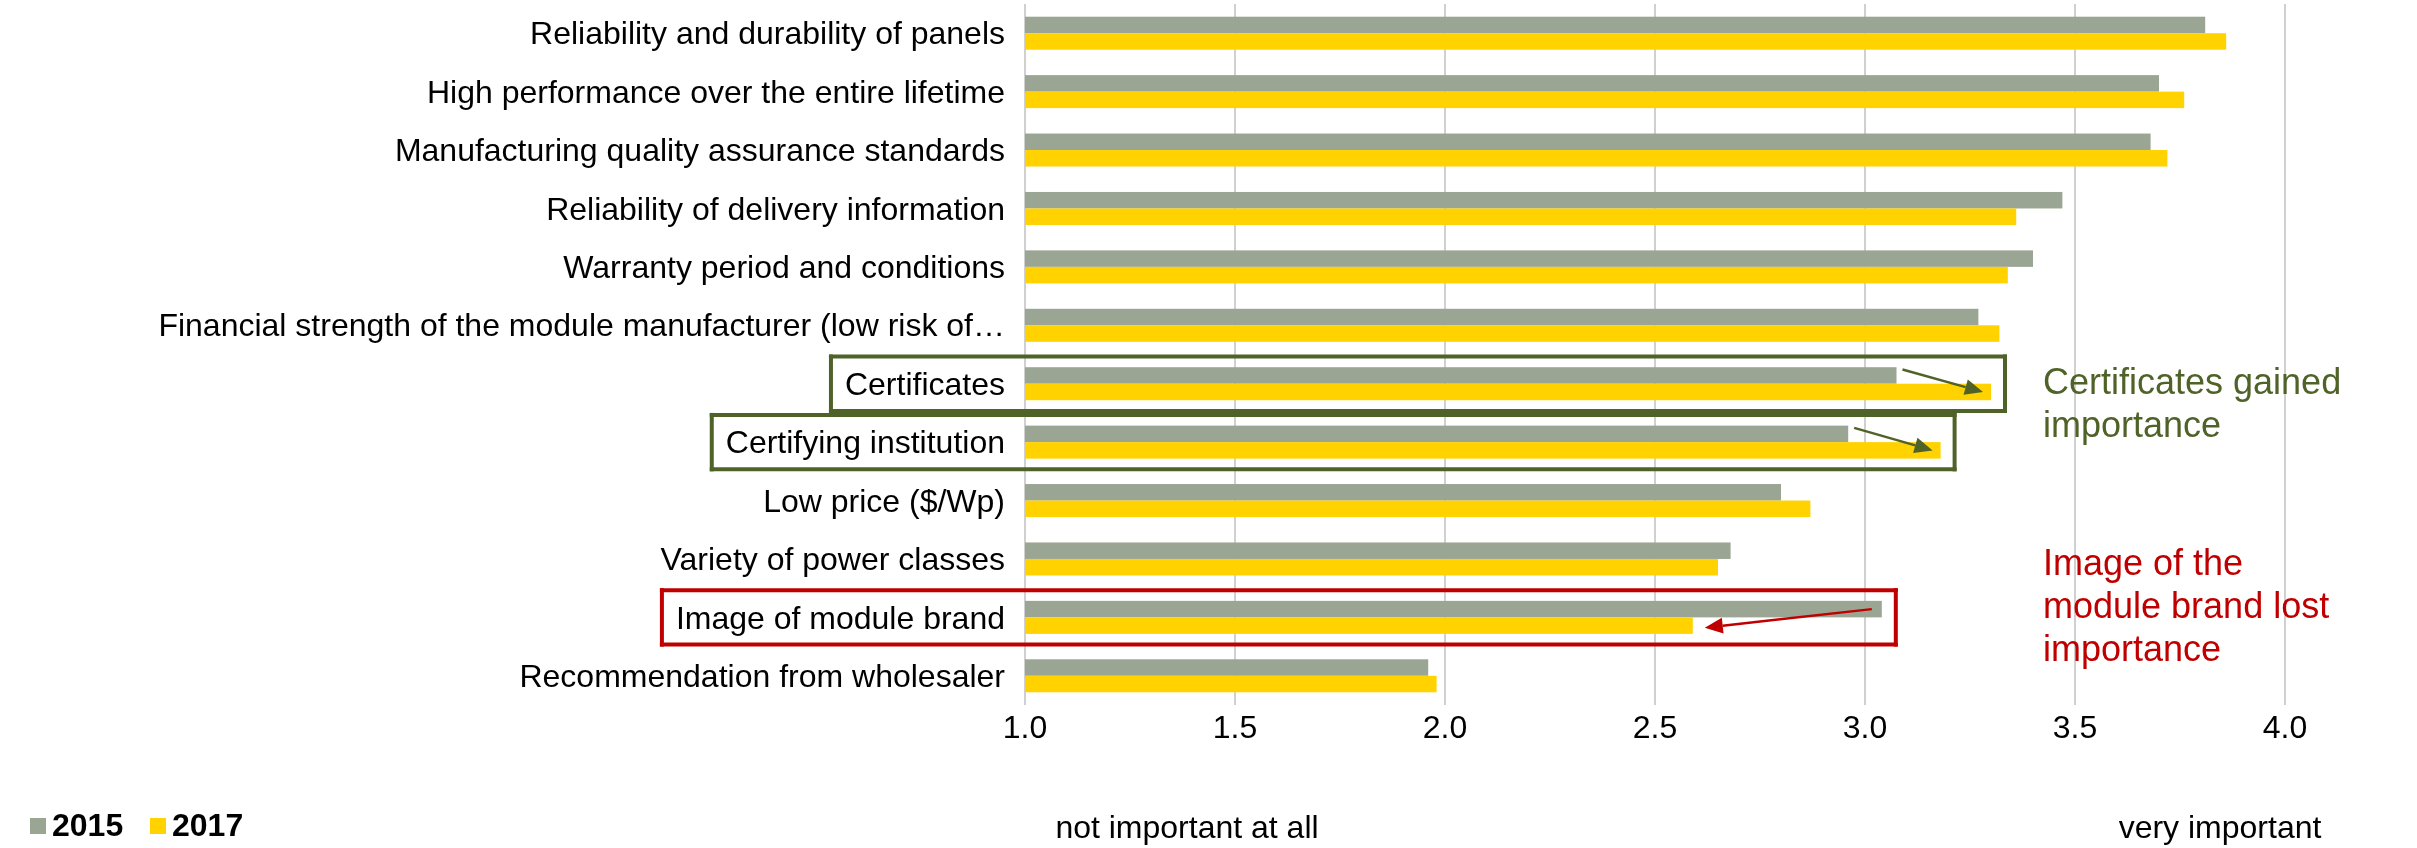 The image size is (2417, 848). I want to click on x-tick-label: 2.5, so click(1655, 727).